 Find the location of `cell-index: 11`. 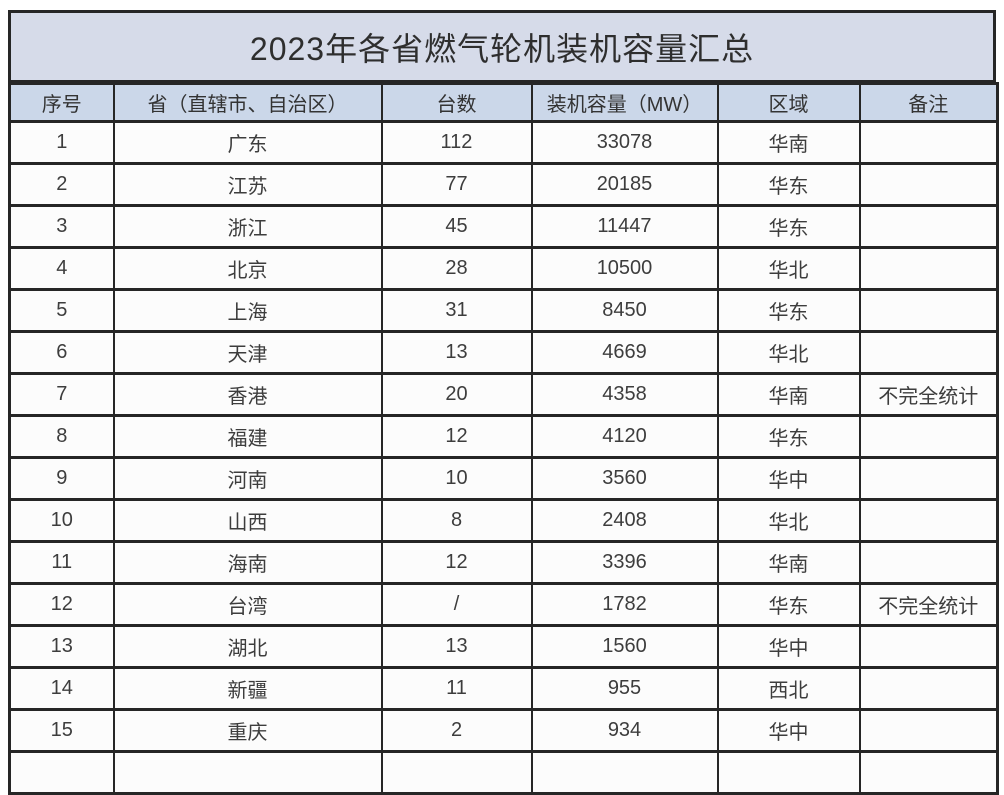

cell-index: 11 is located at coordinates (61, 562).